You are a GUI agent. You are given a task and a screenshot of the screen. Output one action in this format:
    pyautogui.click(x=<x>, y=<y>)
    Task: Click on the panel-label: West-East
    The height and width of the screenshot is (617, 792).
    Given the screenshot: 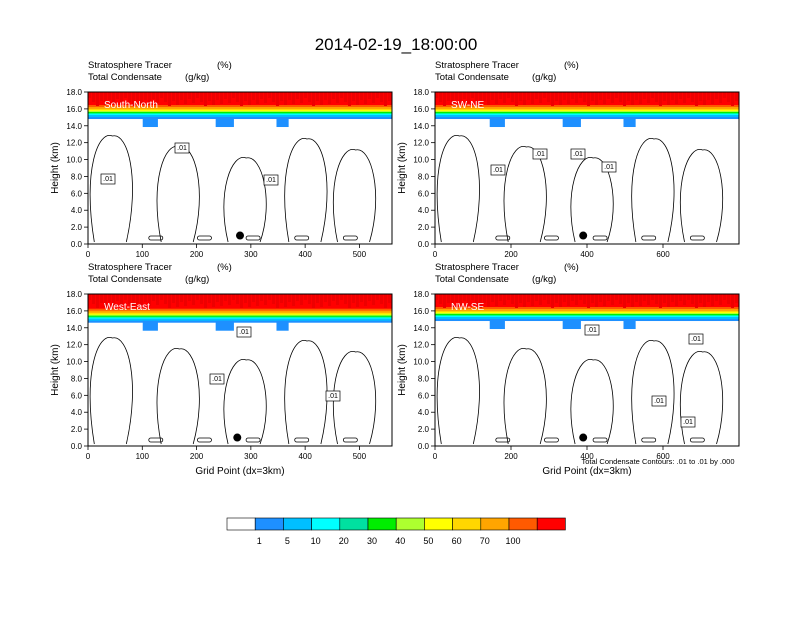 What is the action you would take?
    pyautogui.click(x=127, y=307)
    